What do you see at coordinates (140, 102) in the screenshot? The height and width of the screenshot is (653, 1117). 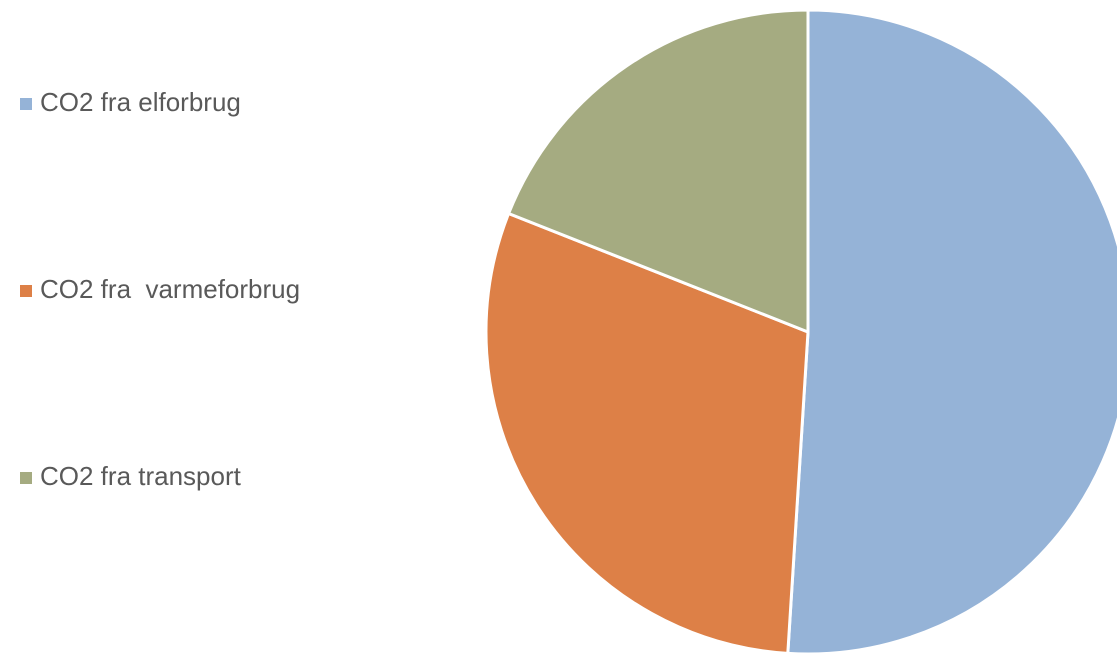 I see `legend-label: CO2 fra elforbrug` at bounding box center [140, 102].